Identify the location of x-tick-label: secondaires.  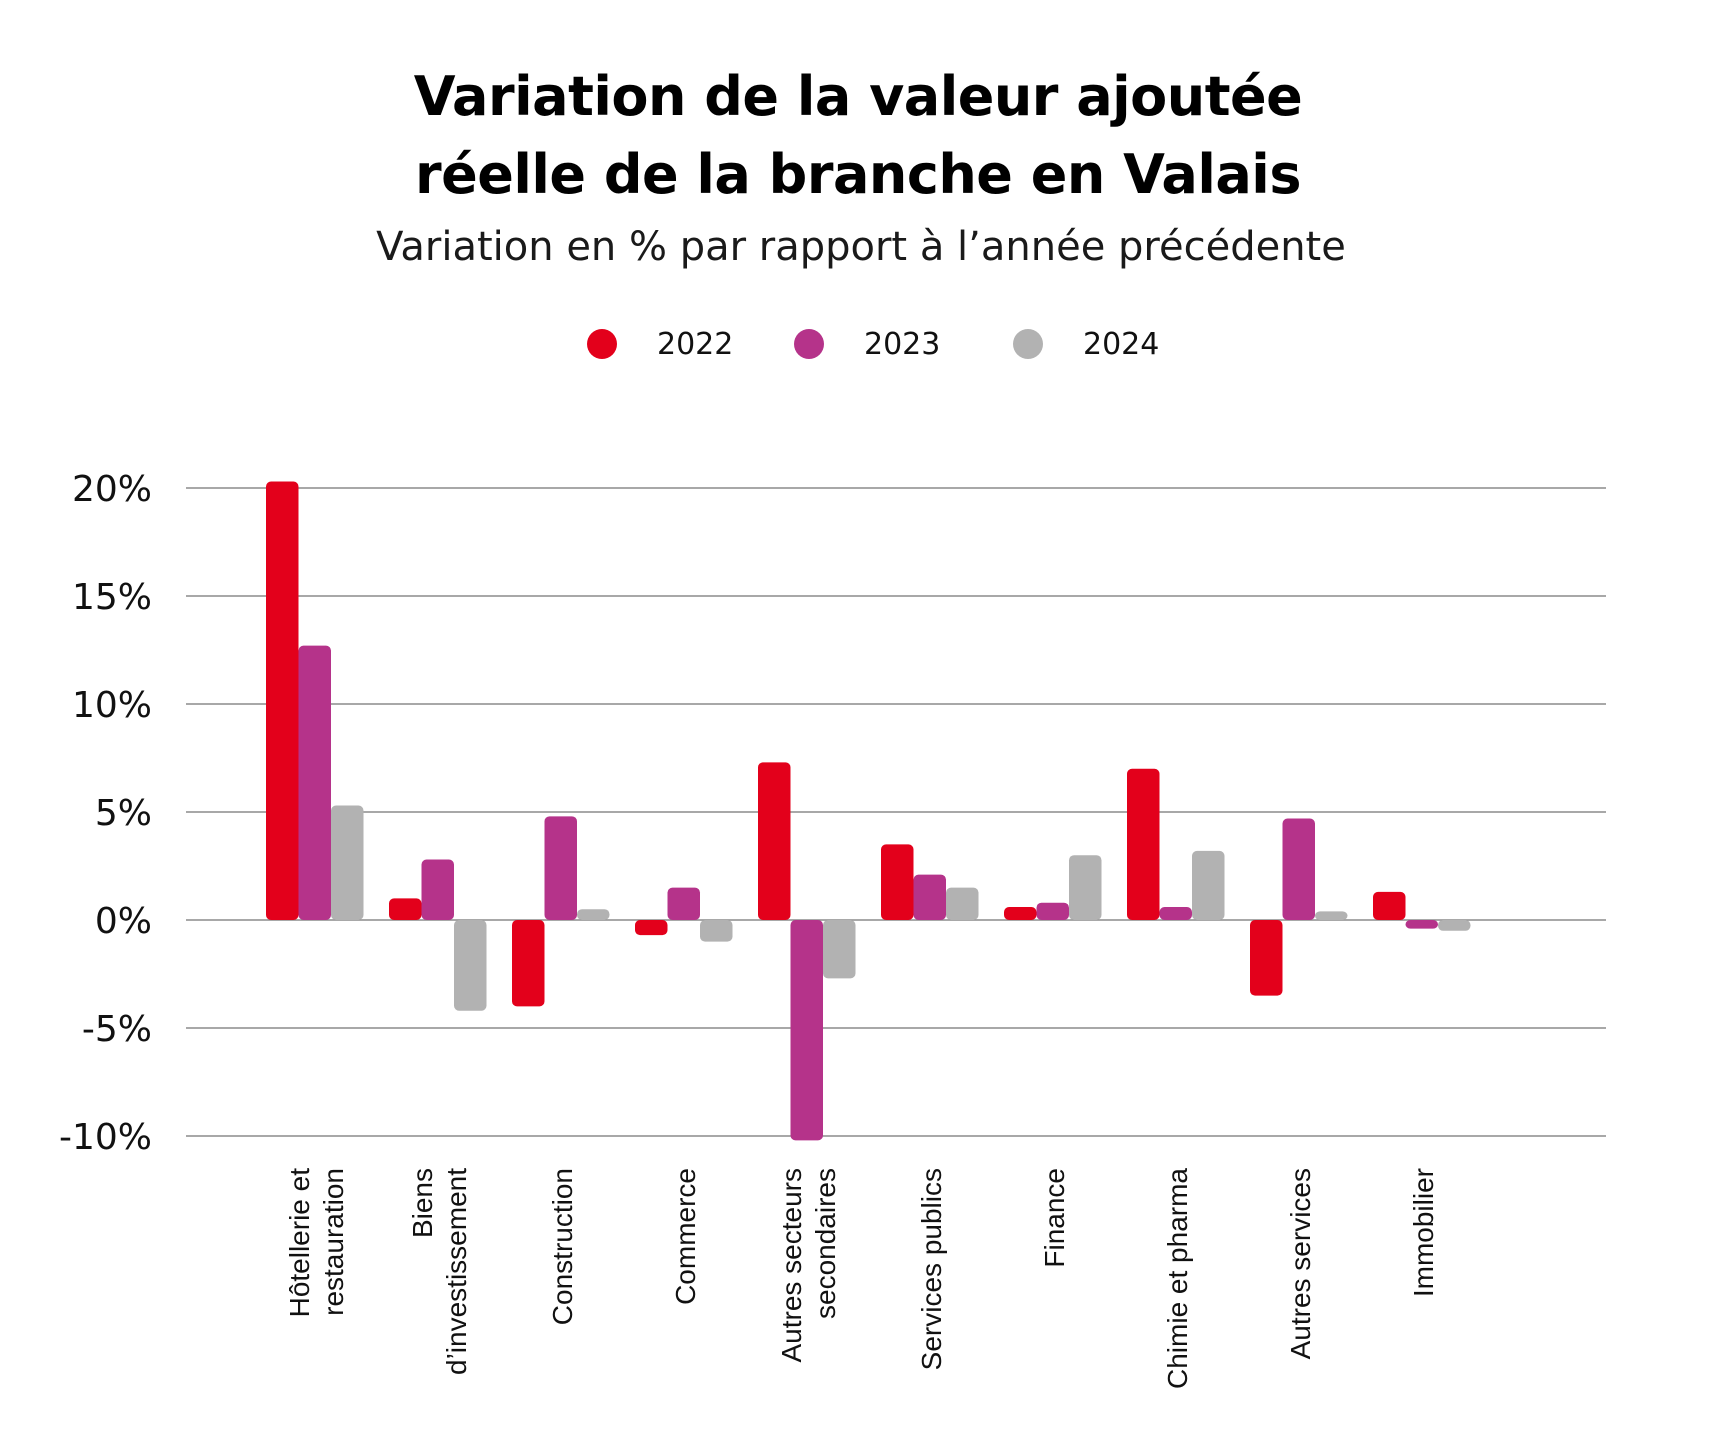
(825, 1243).